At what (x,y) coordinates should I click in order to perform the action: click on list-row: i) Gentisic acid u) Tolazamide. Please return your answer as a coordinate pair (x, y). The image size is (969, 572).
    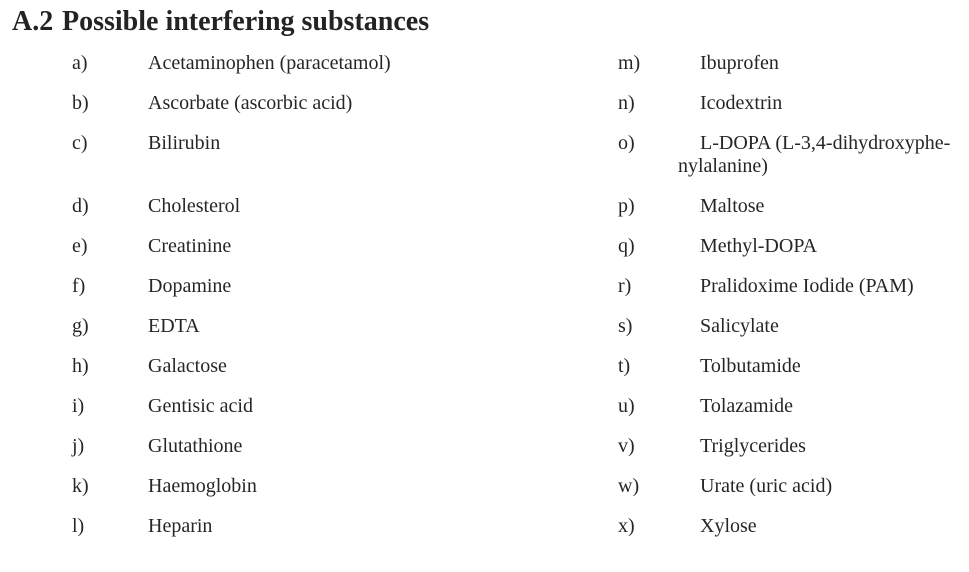
    Looking at the image, I should click on (520, 406).